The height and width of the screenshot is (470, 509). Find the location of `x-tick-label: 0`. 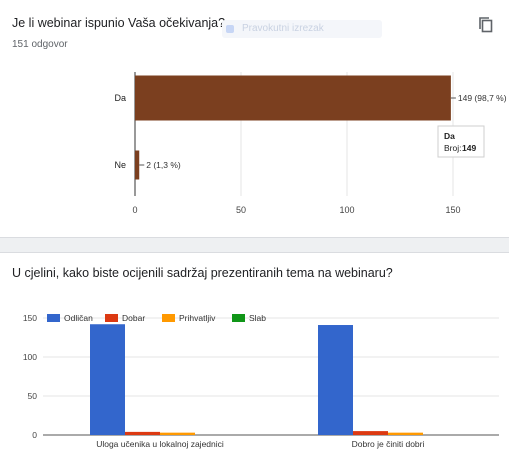

x-tick-label: 0 is located at coordinates (134, 210).